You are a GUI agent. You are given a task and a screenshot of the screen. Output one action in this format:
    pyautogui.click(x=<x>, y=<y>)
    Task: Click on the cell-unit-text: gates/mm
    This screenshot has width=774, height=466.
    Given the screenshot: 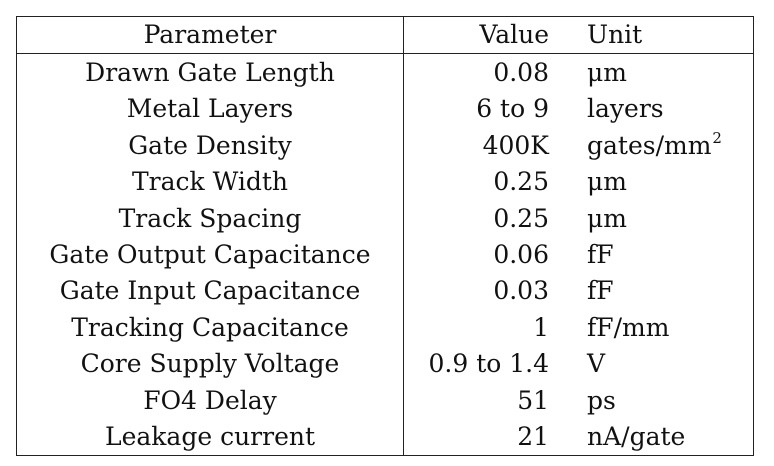 What is the action you would take?
    pyautogui.click(x=649, y=145)
    